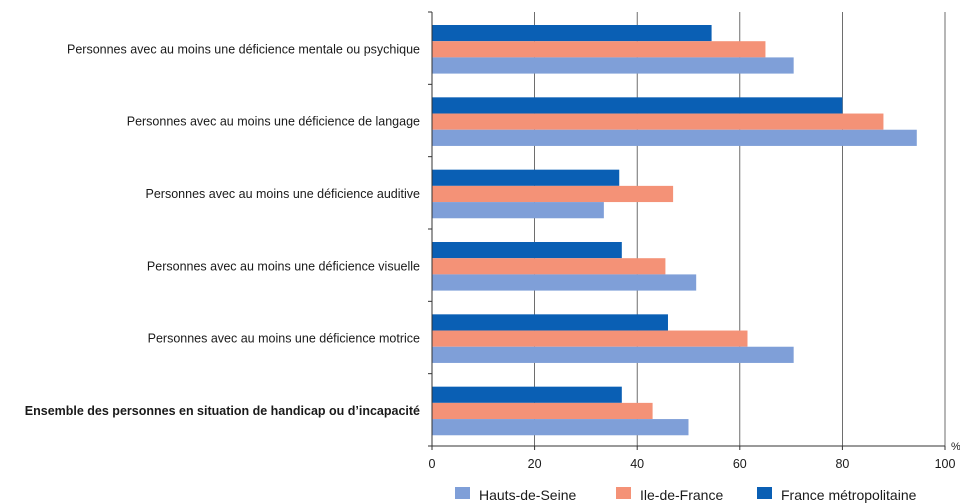 This screenshot has width=960, height=503. Describe the element at coordinates (849, 495) in the screenshot. I see `legend-label-france-metropolitaine: France métropolitaine` at that location.